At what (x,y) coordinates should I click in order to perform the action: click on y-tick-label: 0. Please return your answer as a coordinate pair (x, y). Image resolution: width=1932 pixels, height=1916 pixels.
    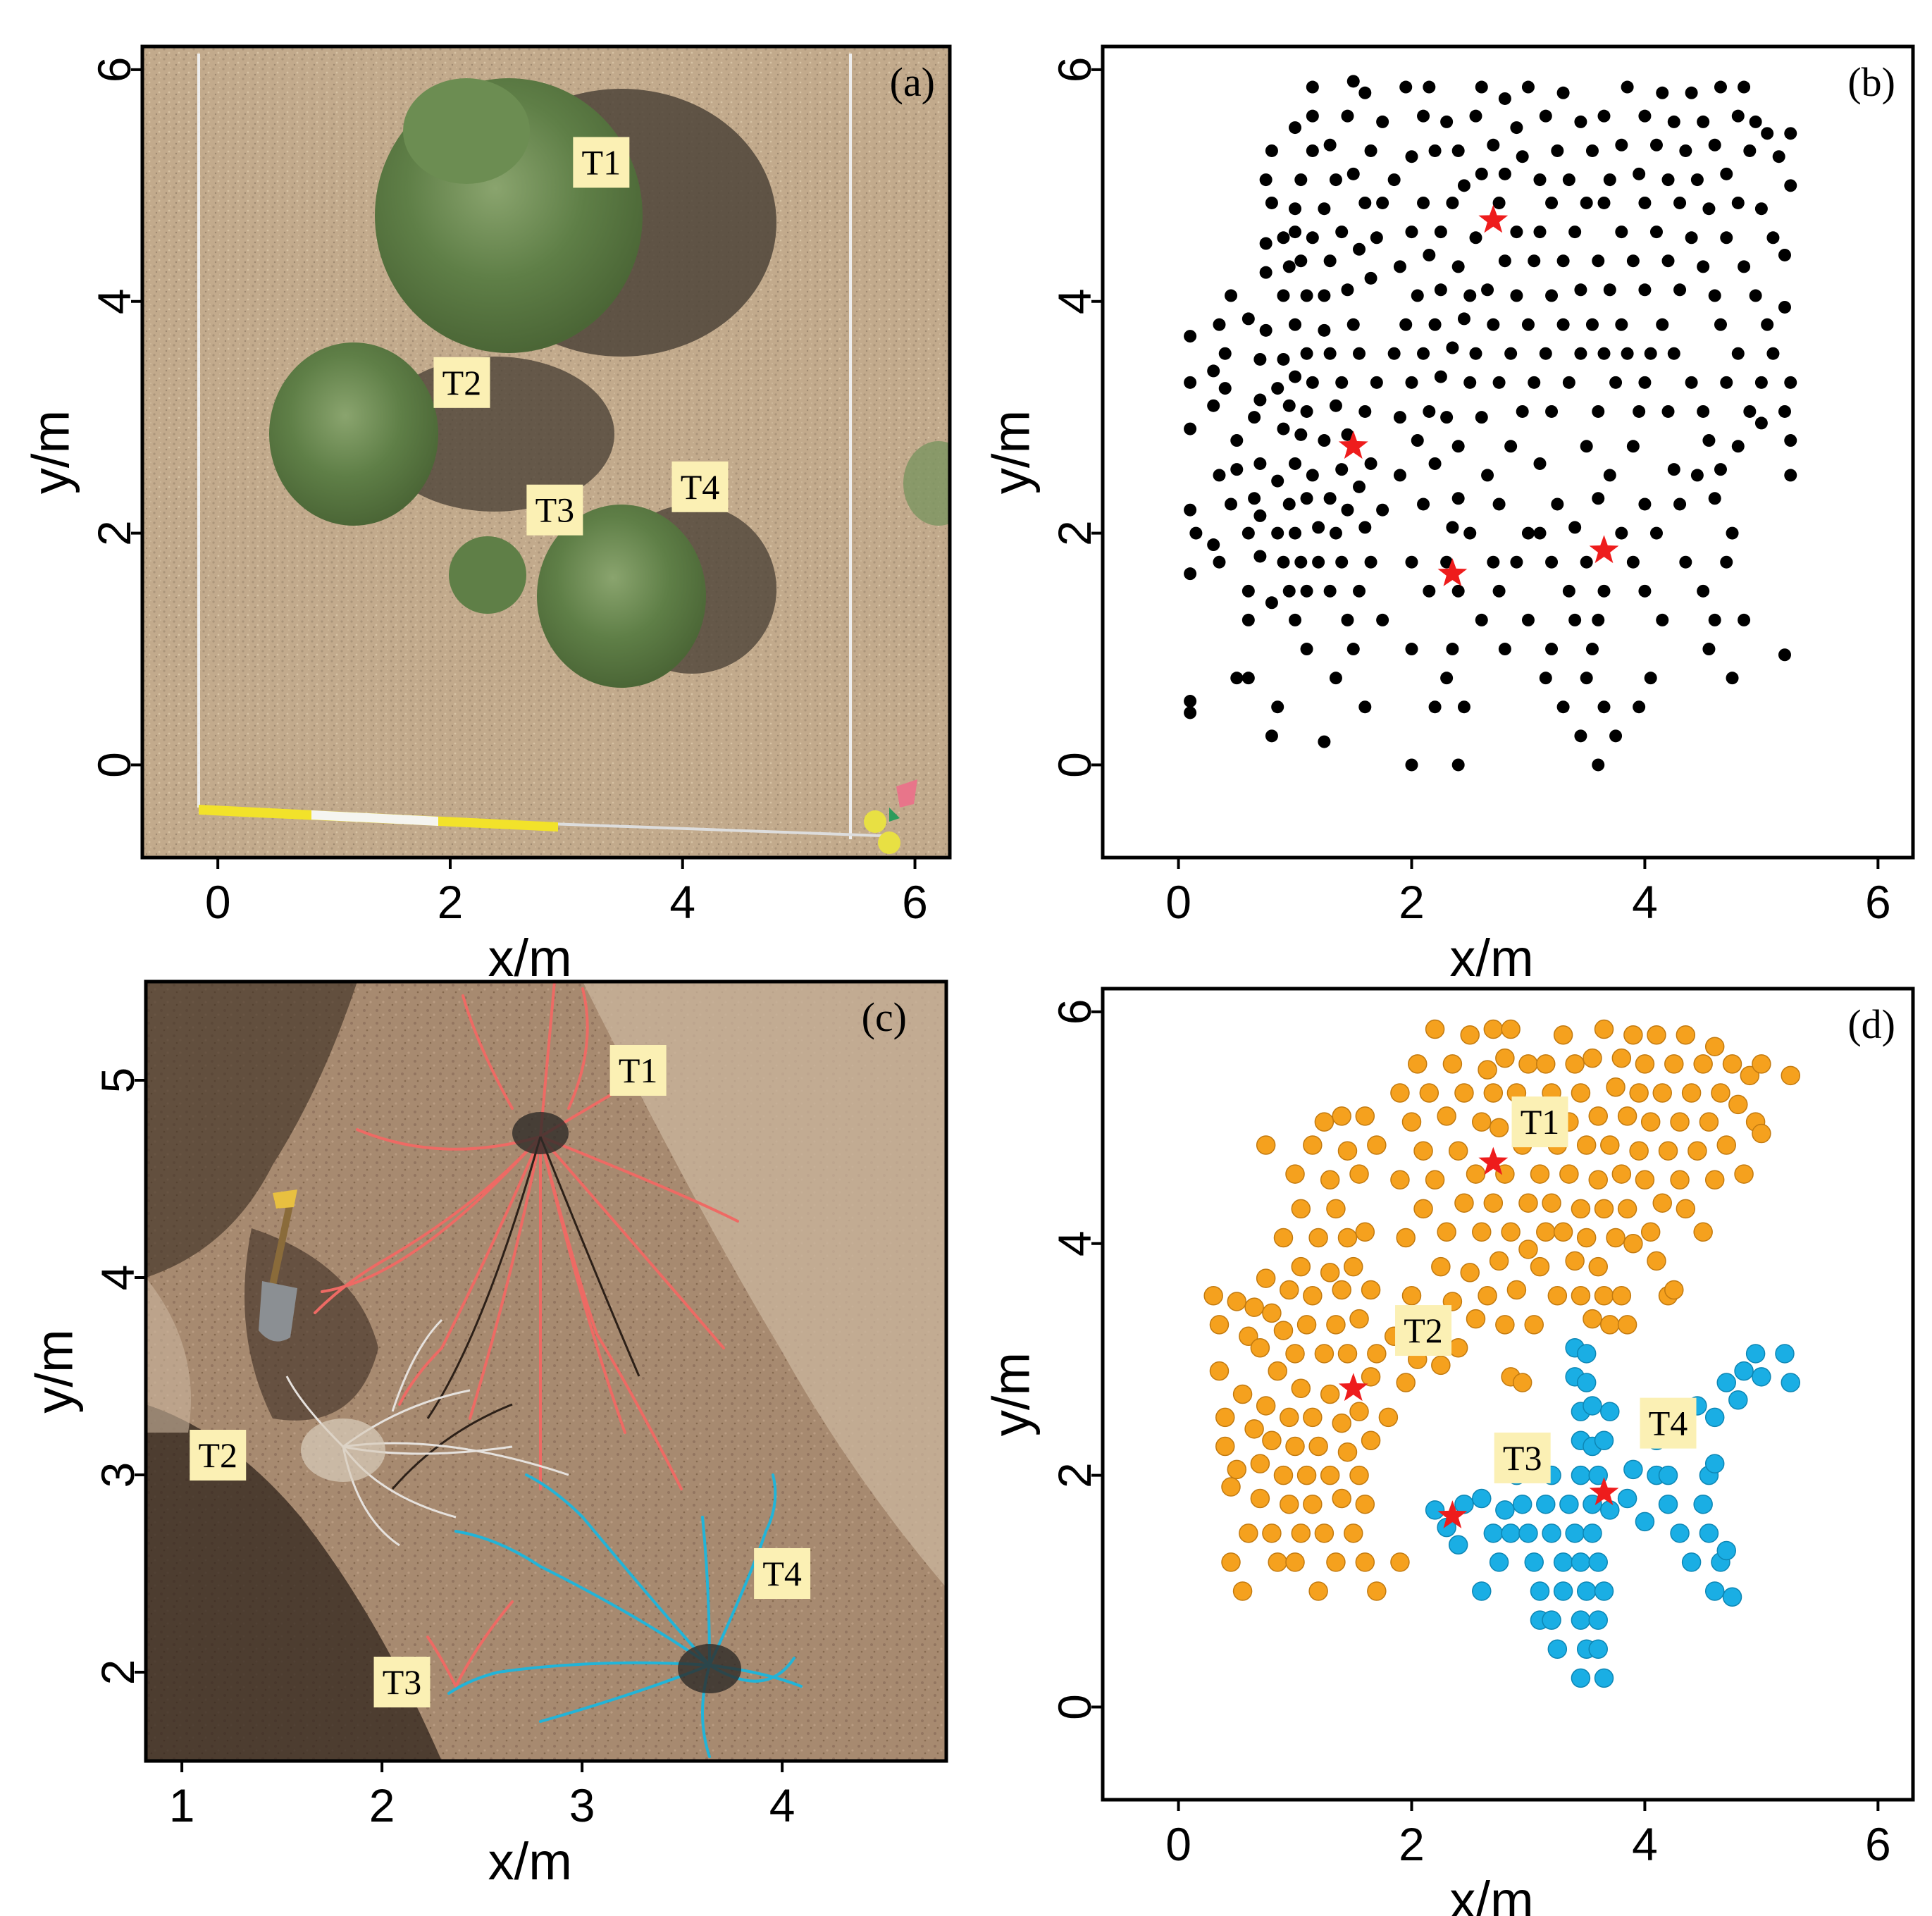
    Looking at the image, I should click on (114, 765).